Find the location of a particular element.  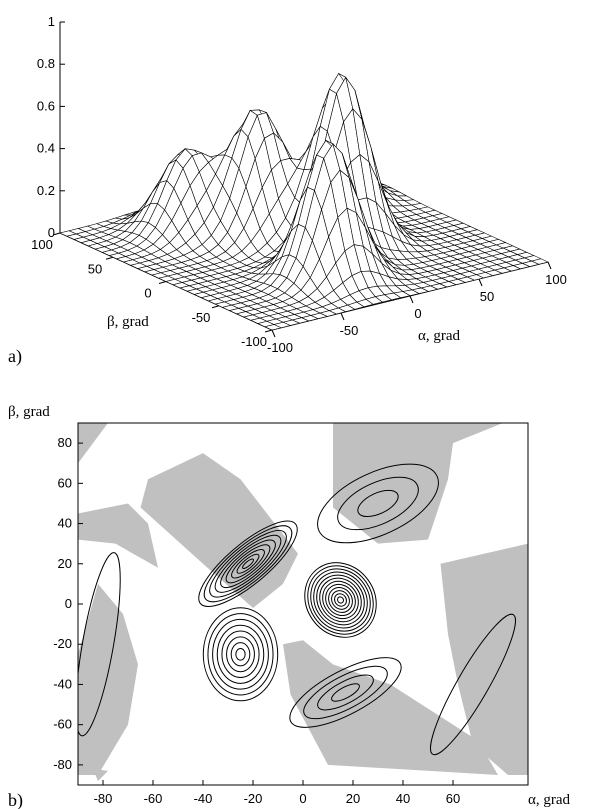

alpha-tick-label: 100 is located at coordinates (556, 279).